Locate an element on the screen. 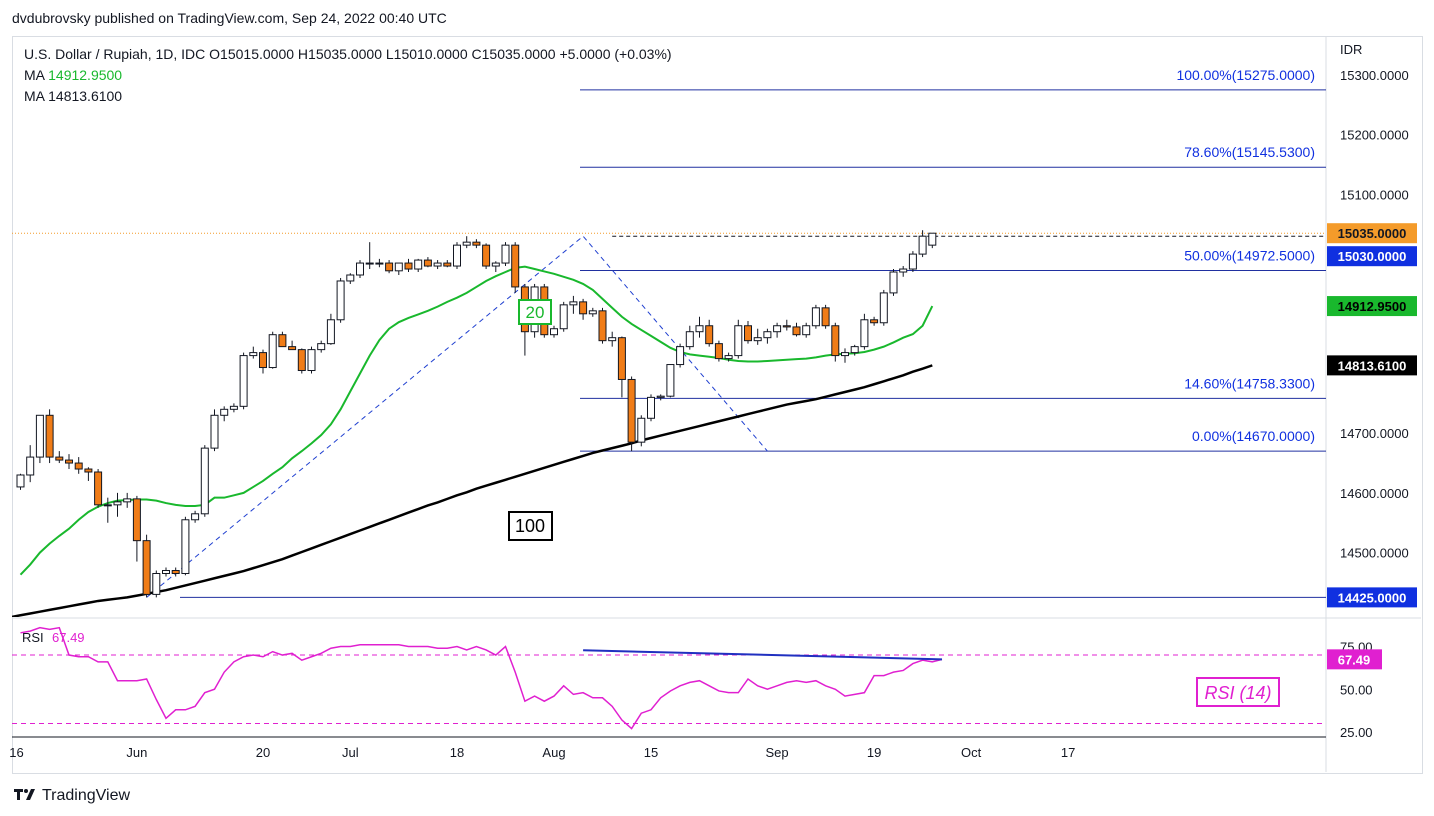  rsi-value-tag-text: 67.49 is located at coordinates (1354, 659).